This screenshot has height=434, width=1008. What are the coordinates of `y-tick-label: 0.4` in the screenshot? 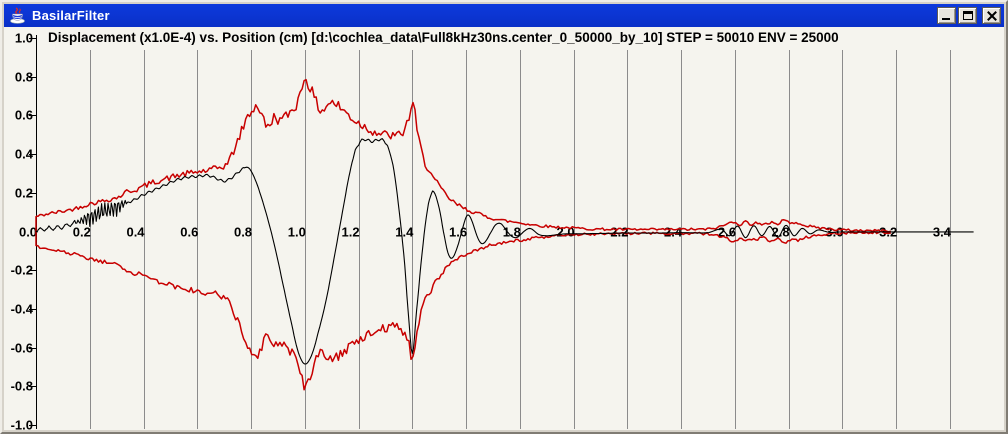 It's located at (23, 154).